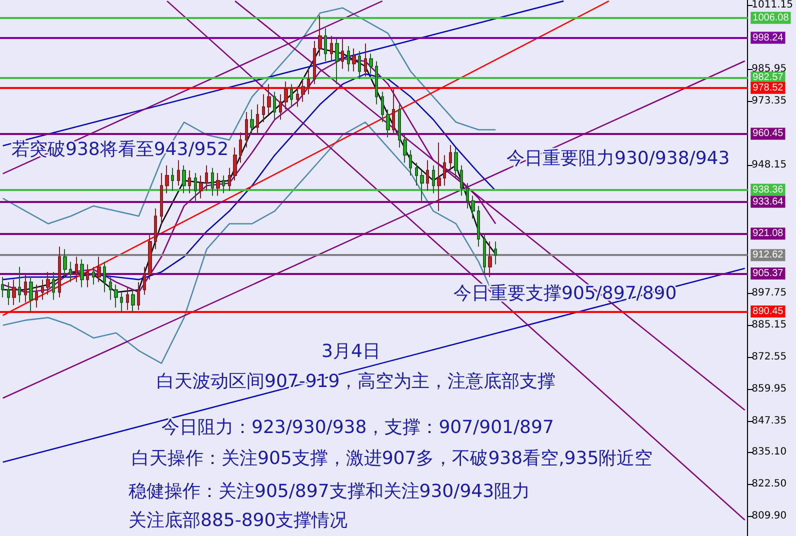 This screenshot has height=536, width=796. Describe the element at coordinates (768, 311) in the screenshot. I see `ref-line-label: 890.45` at that location.